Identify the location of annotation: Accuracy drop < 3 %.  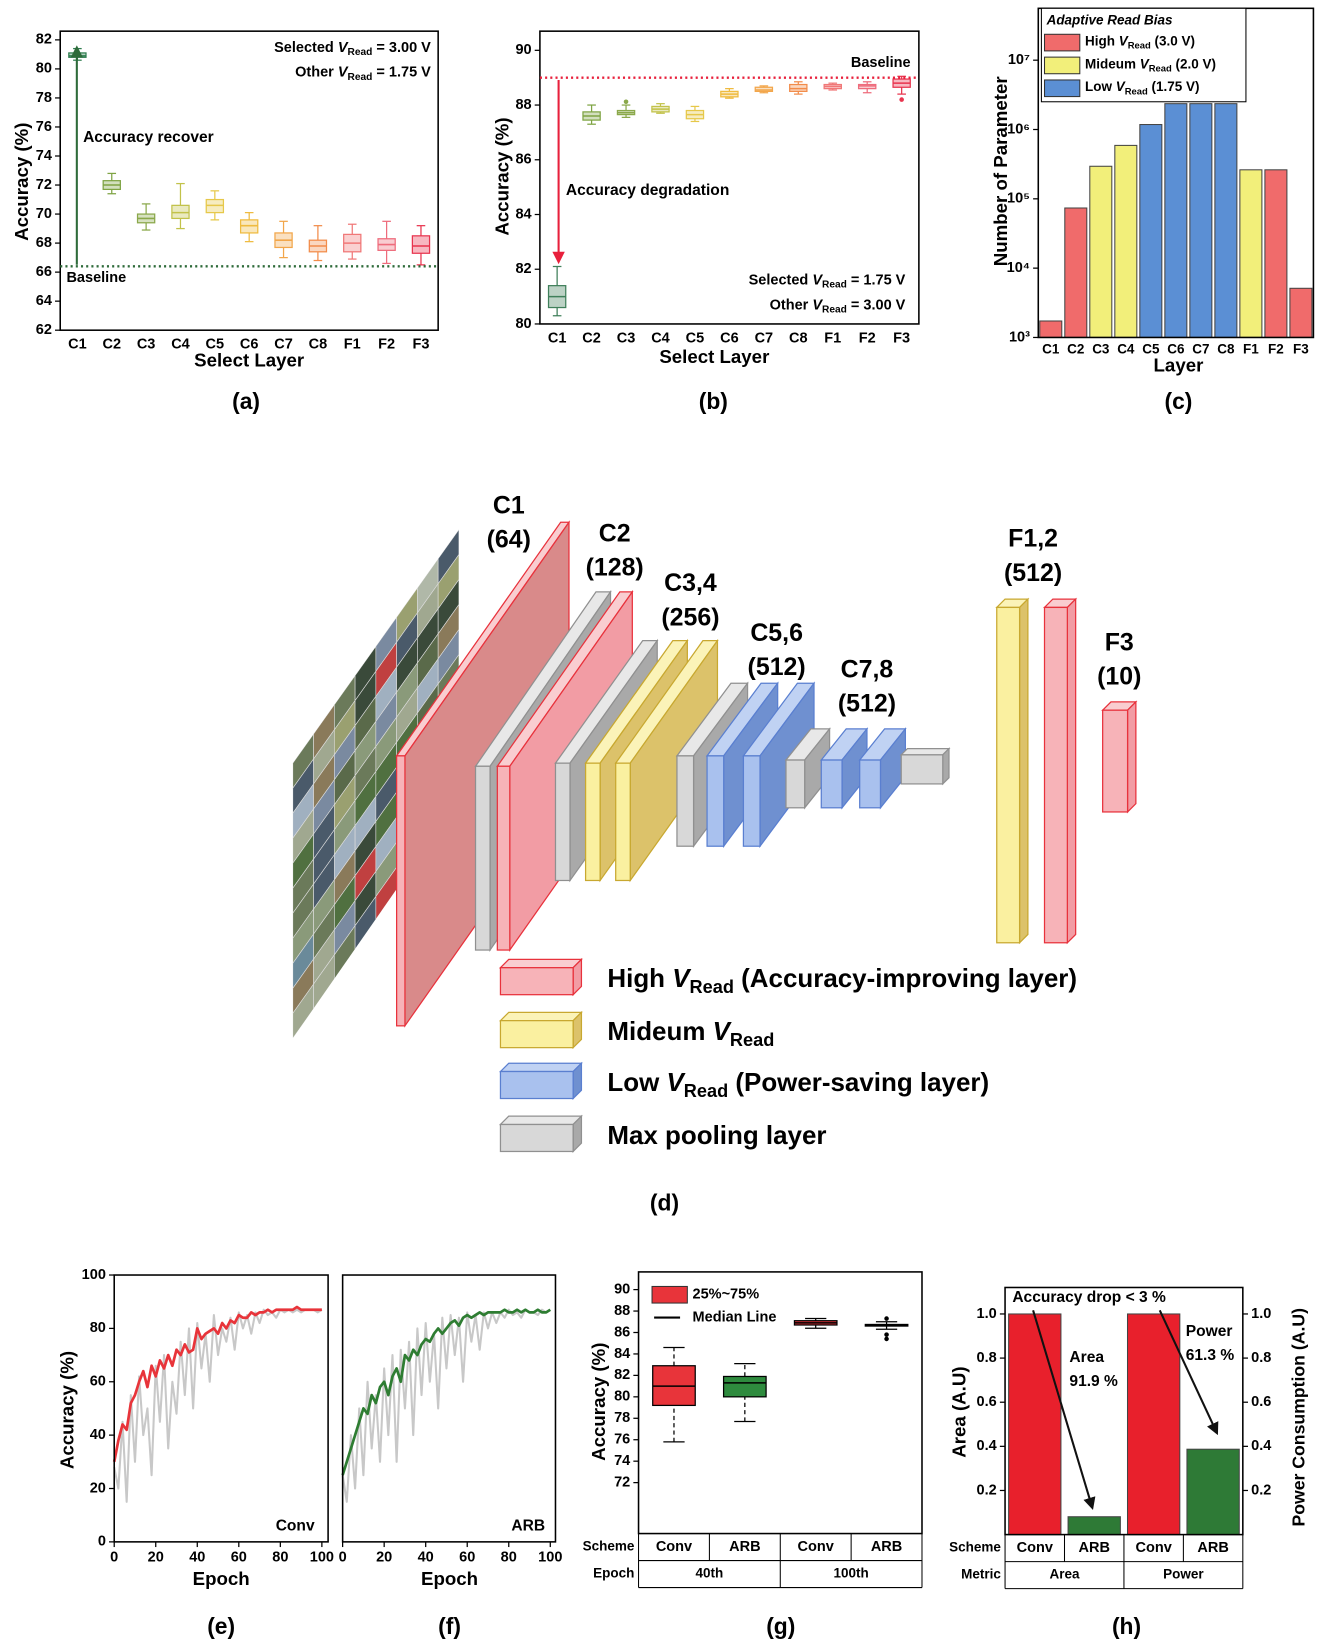
(1089, 1297).